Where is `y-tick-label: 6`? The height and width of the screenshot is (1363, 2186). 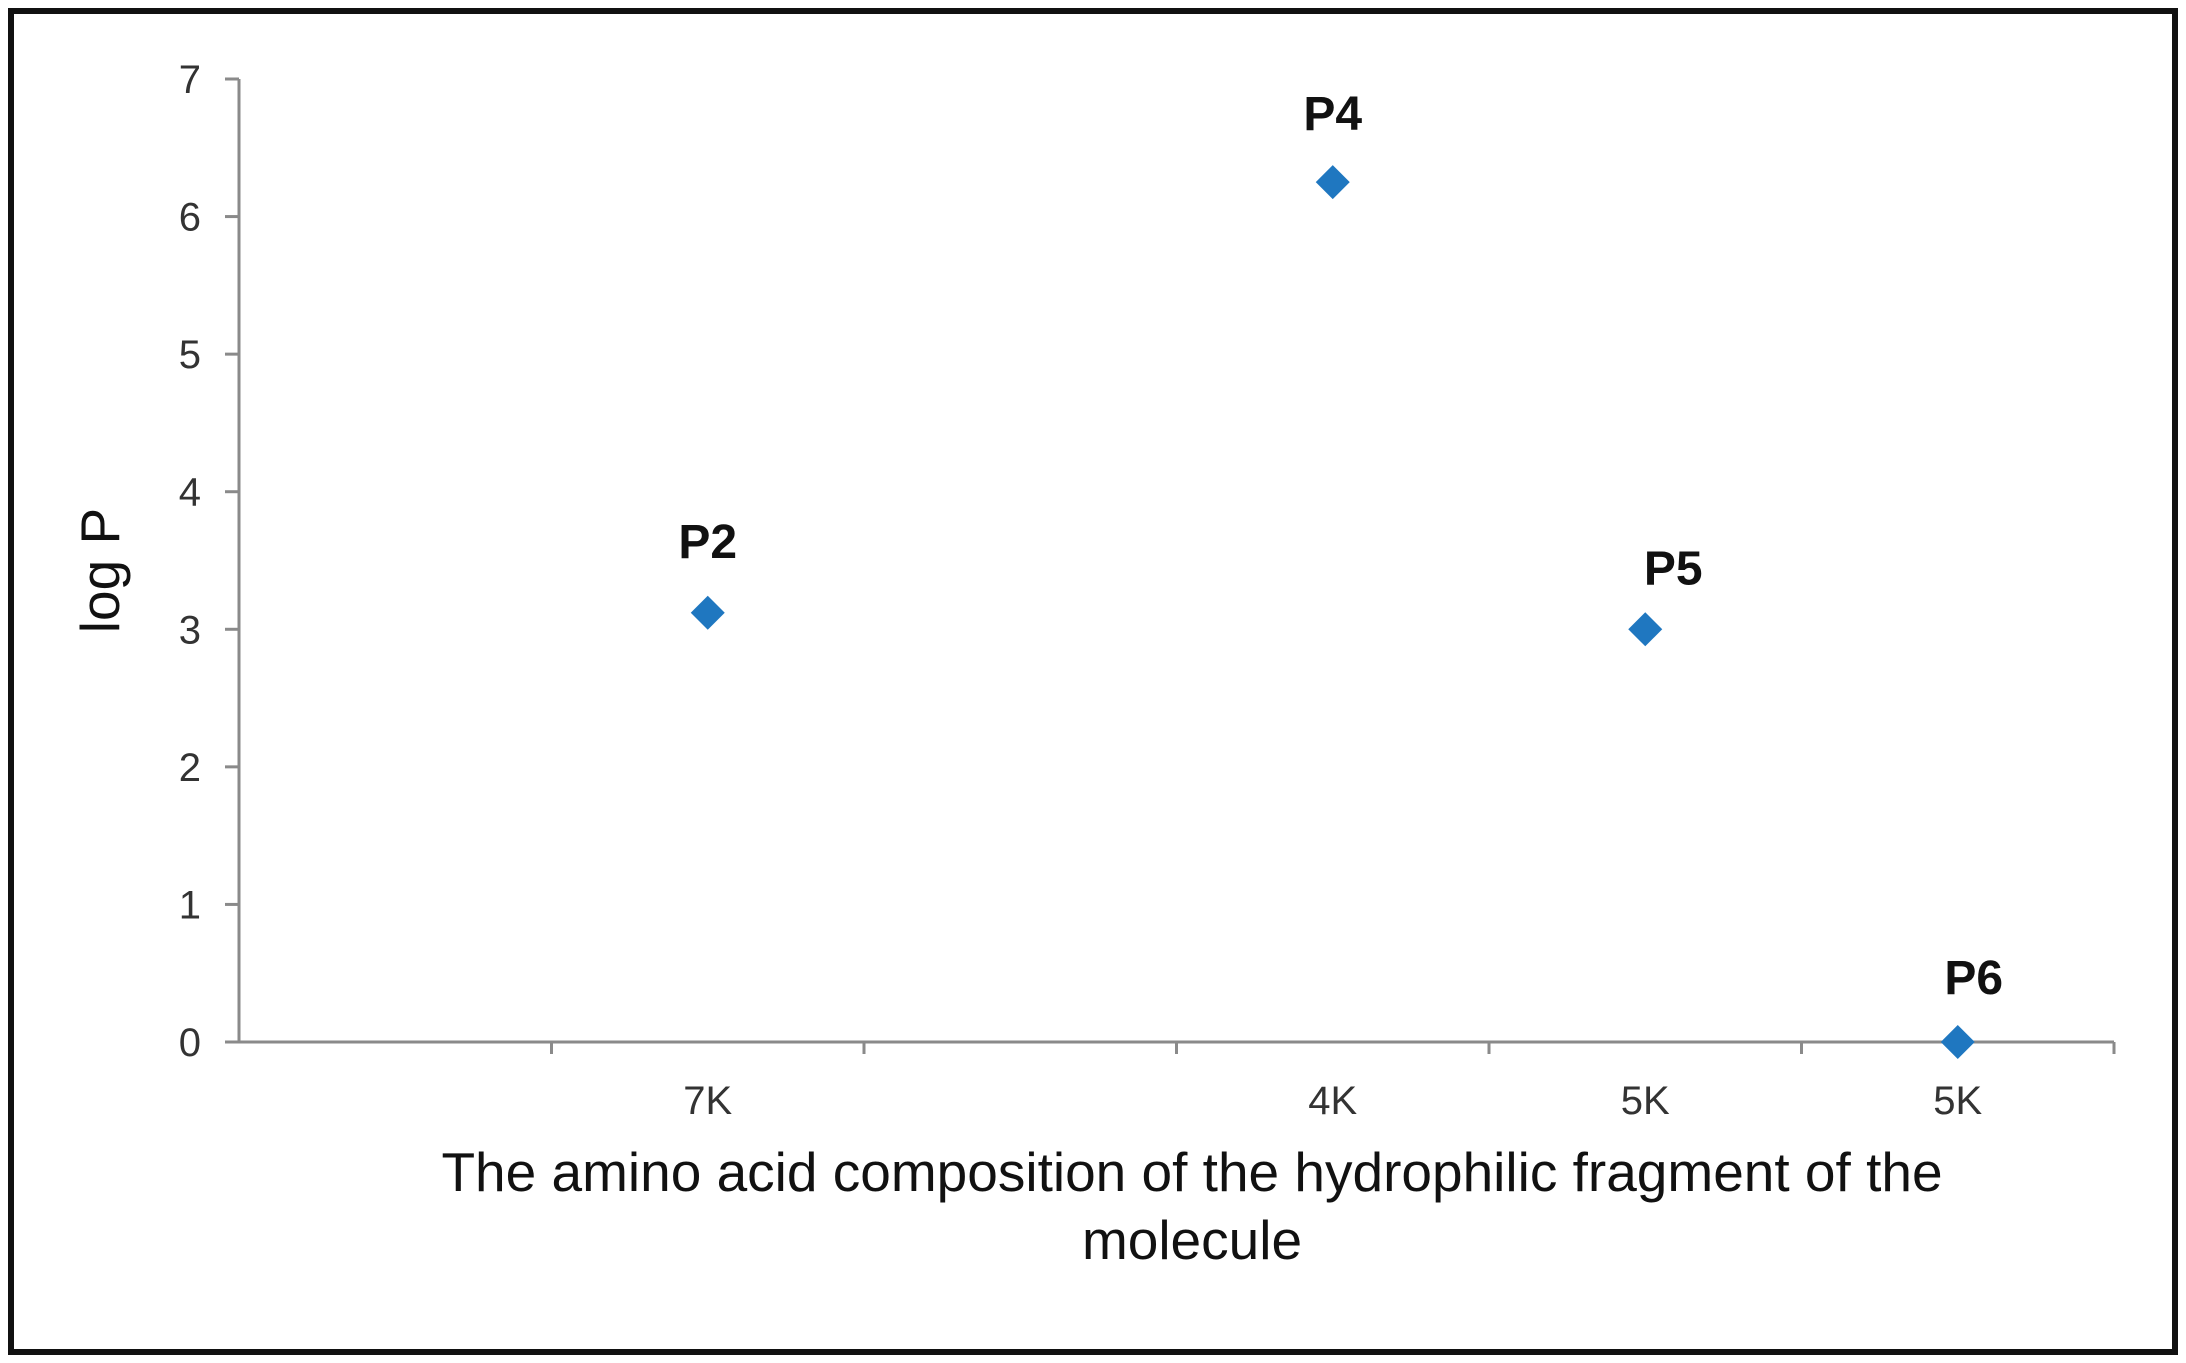 y-tick-label: 6 is located at coordinates (190, 218).